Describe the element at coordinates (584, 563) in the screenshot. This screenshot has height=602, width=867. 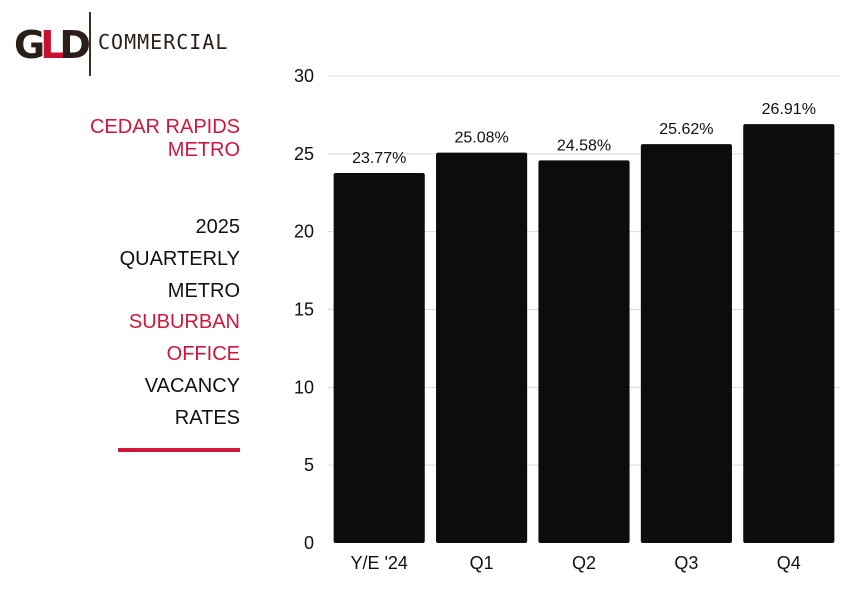
I see `x-category-label: Q2` at that location.